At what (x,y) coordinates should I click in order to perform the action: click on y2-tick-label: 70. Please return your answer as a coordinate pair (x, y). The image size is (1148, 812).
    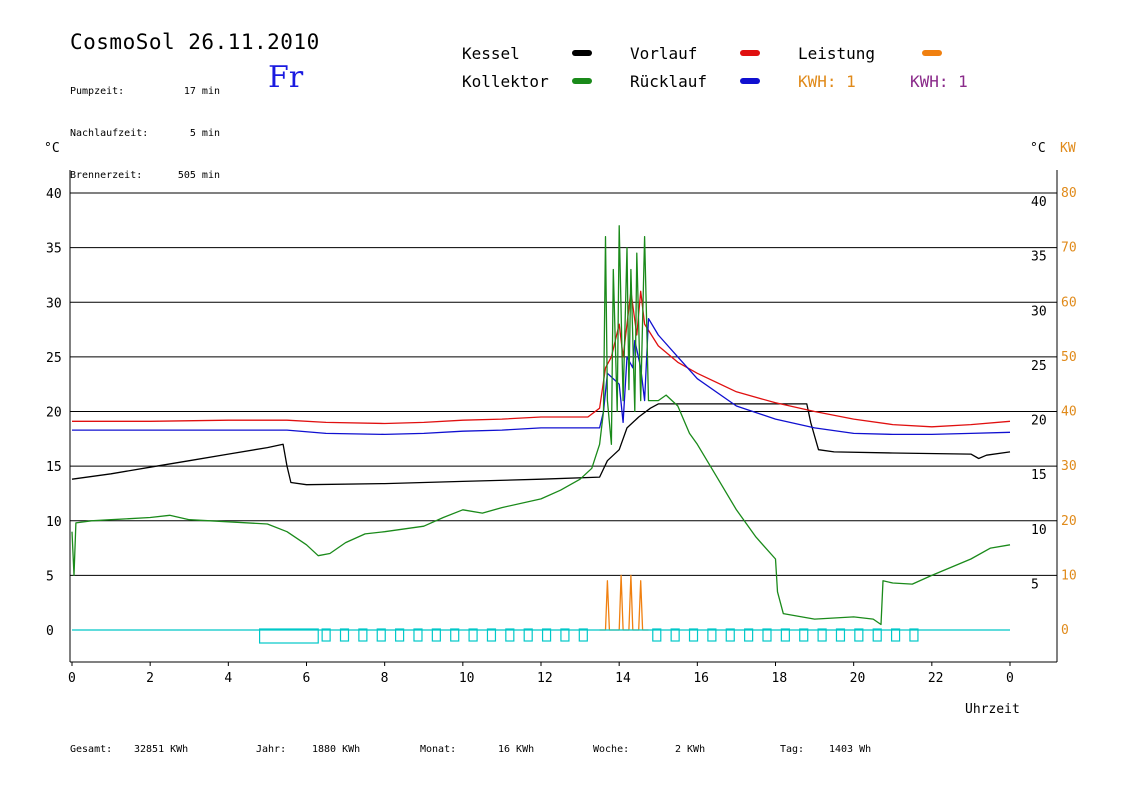
    Looking at the image, I should click on (1069, 248).